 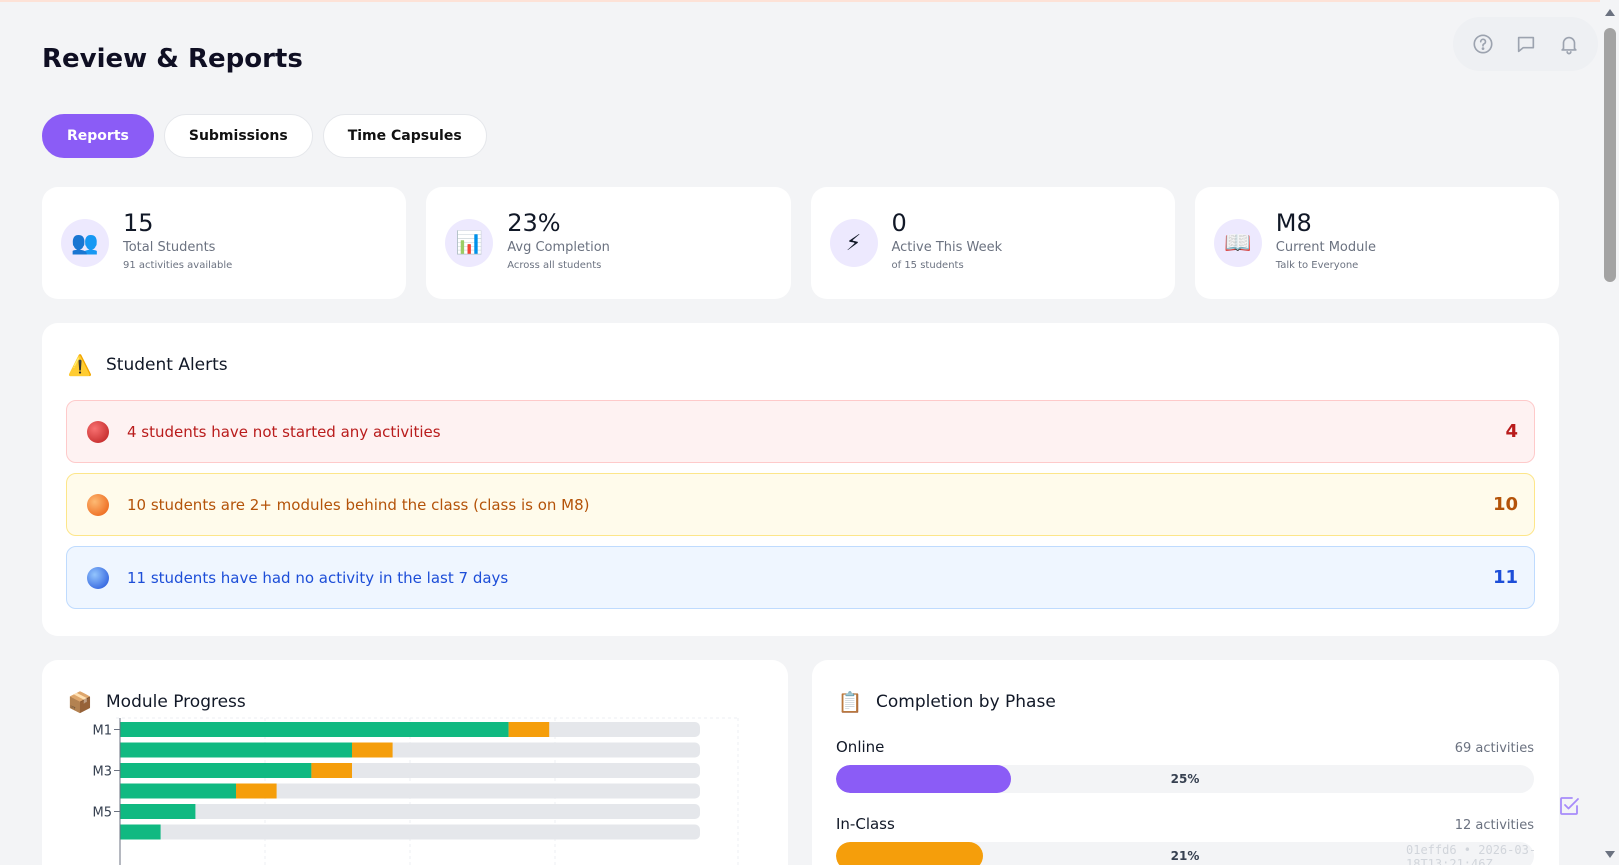 What do you see at coordinates (1293, 222) in the screenshot?
I see `stat-value: M8` at bounding box center [1293, 222].